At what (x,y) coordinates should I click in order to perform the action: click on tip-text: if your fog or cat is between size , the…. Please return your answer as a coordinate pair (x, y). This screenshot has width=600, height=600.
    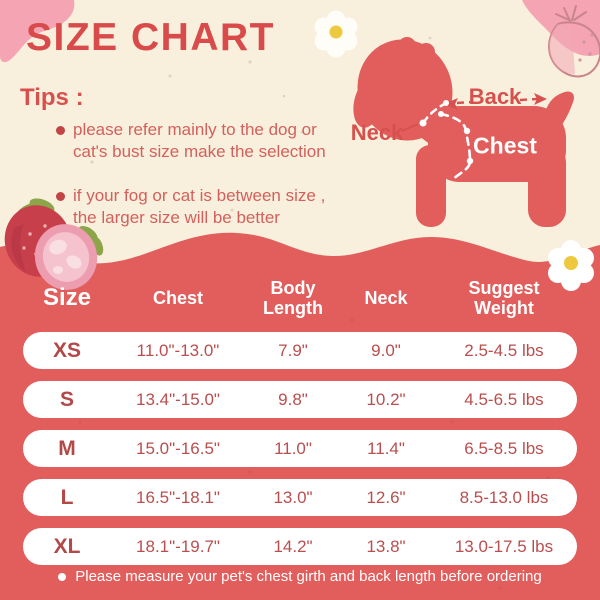
    Looking at the image, I should click on (199, 206).